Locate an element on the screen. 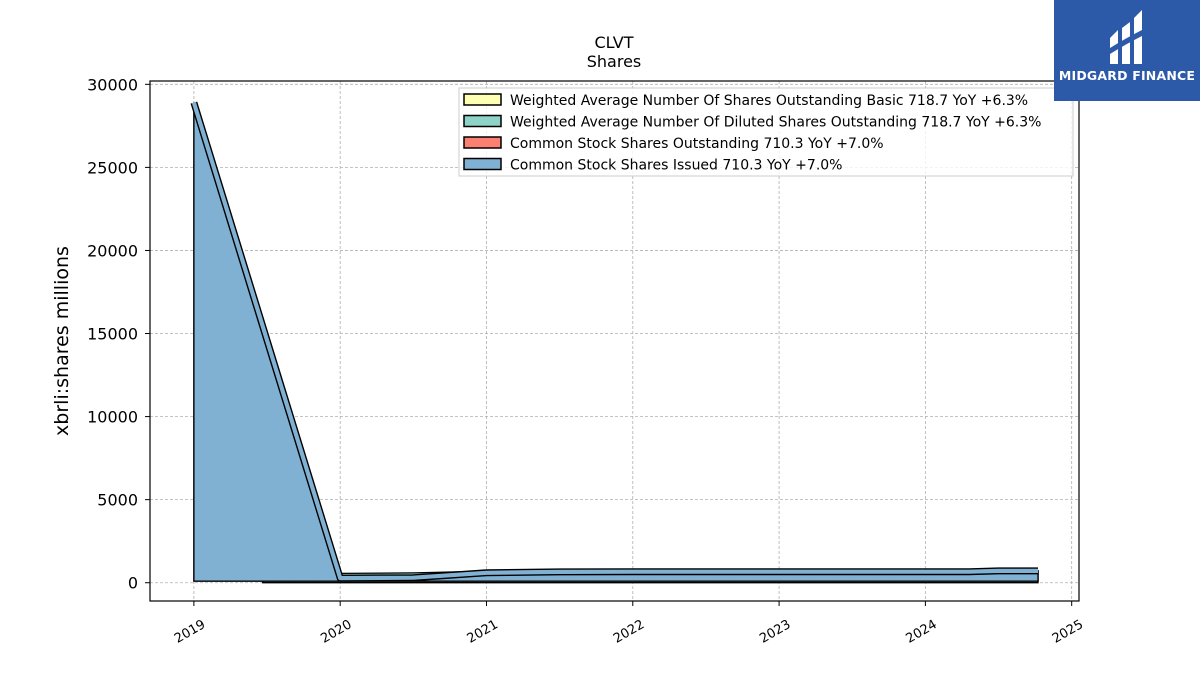 The image size is (1200, 675). midgard-finance-logo: MIDGARD FINANCE is located at coordinates (1127, 50).